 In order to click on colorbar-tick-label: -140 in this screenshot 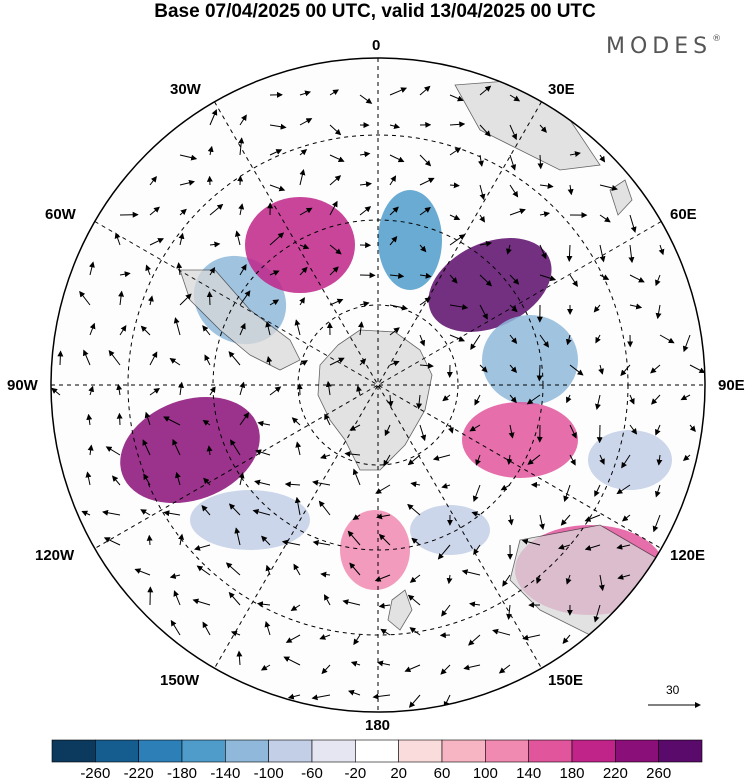, I will do `click(225, 773)`.